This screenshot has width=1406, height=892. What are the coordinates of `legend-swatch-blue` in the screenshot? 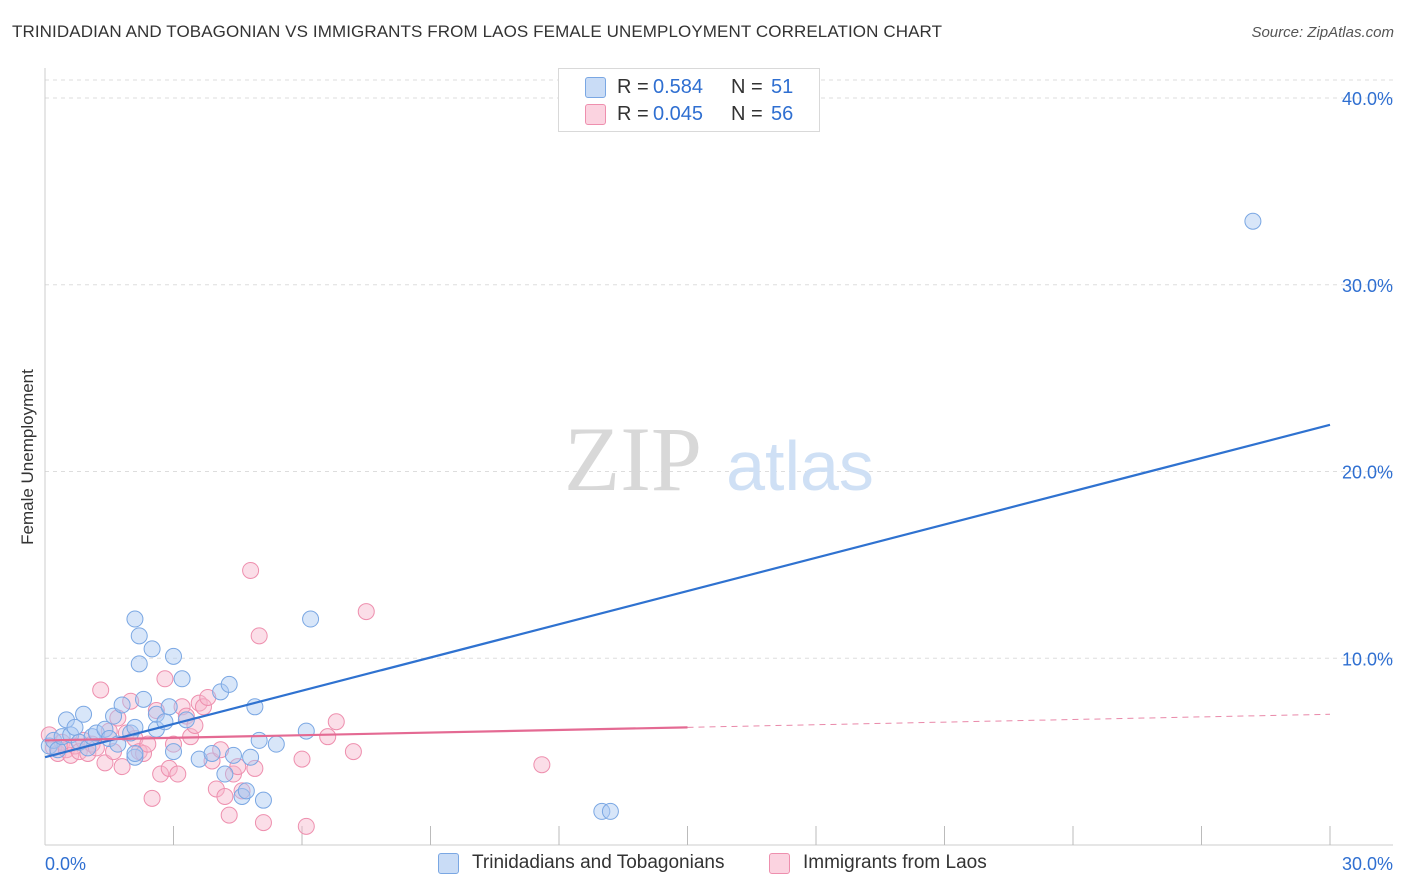 It's located at (595, 87).